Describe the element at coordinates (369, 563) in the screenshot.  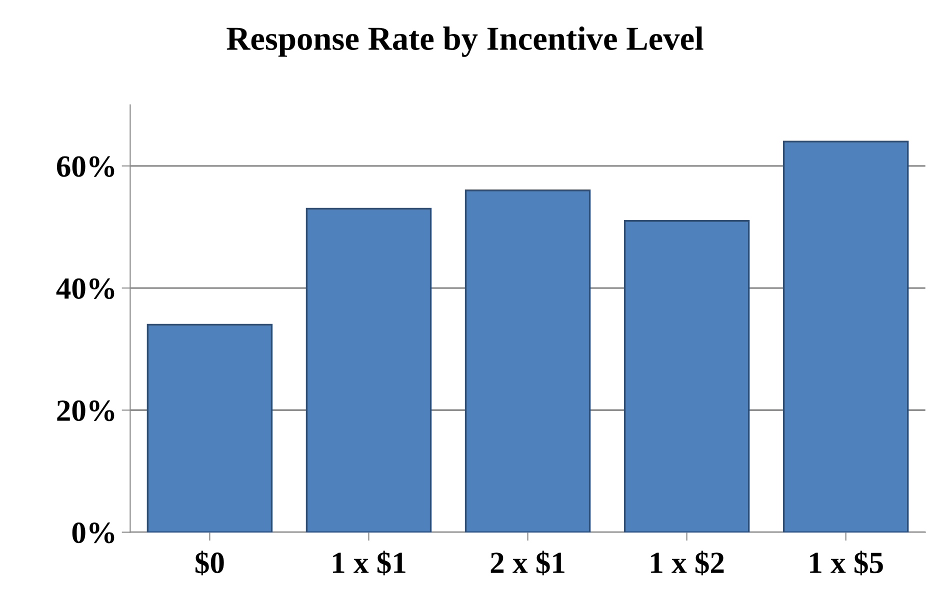
I see `x-tick-label: 1 x $1` at that location.